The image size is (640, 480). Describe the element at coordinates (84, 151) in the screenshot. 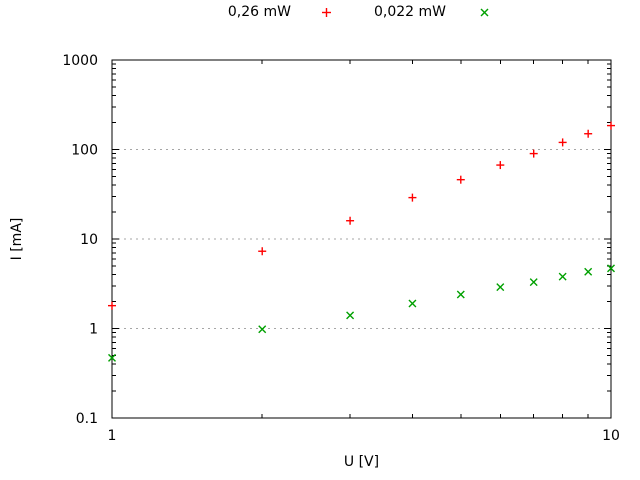

I see `y-tick-label: 100` at that location.